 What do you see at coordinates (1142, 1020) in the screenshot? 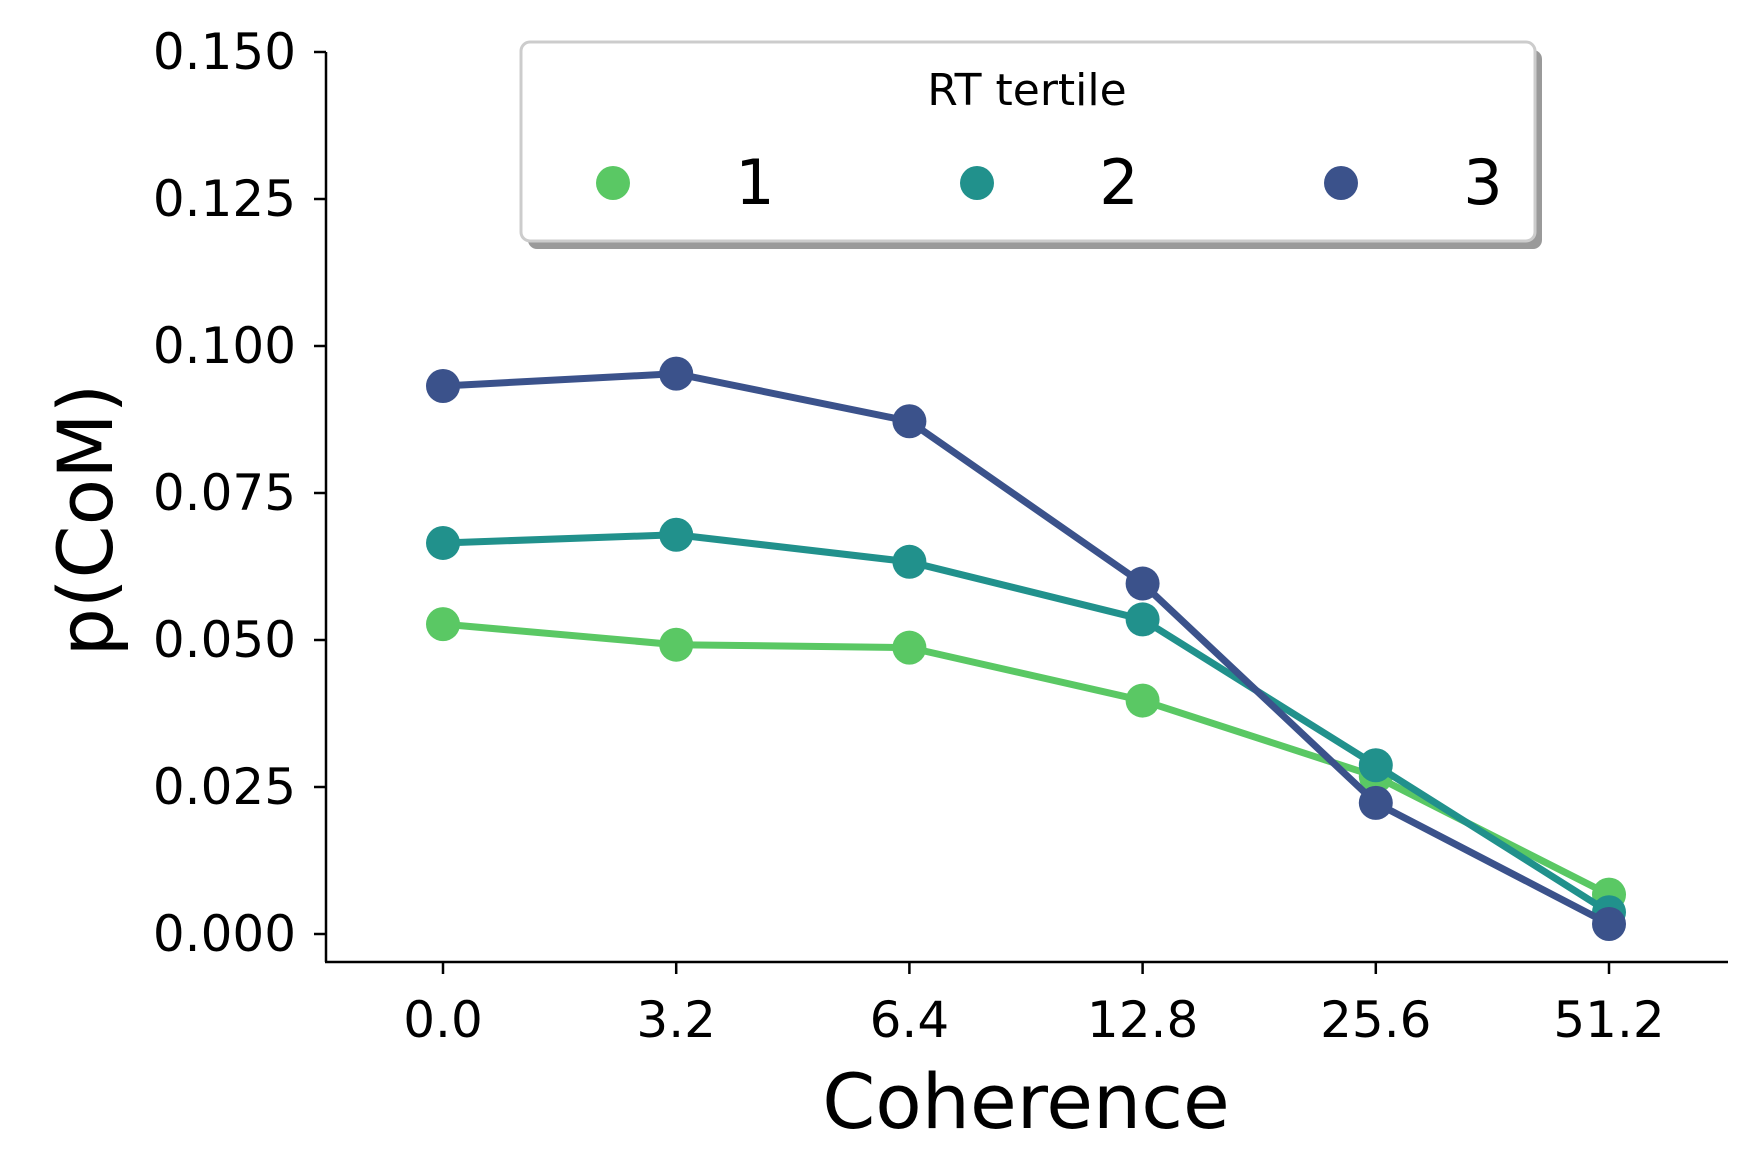
I see `x-tick-label: 12.8` at bounding box center [1142, 1020].